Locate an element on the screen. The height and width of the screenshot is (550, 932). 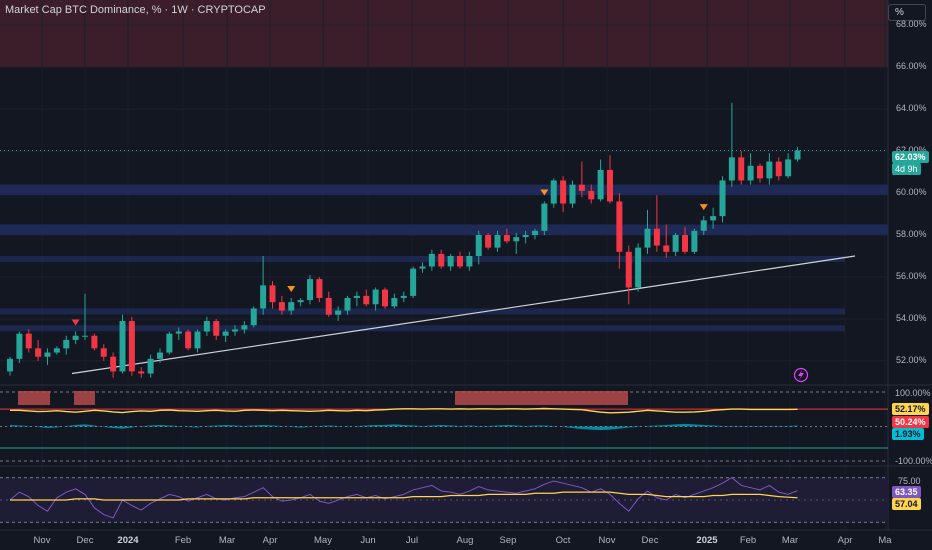
percent-scale-button: % is located at coordinates (907, 12).